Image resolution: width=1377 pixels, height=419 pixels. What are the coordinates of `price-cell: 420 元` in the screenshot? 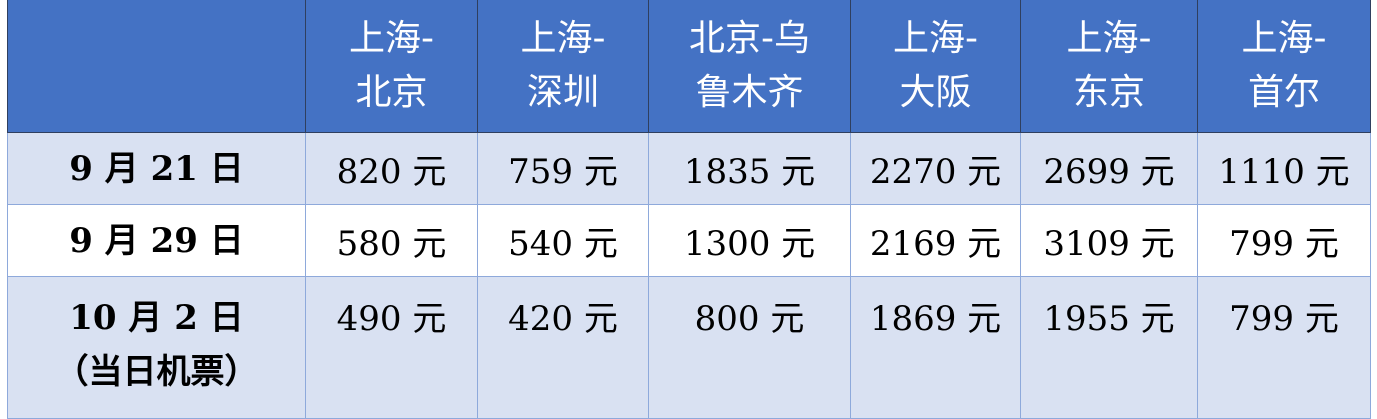 It's located at (563, 347).